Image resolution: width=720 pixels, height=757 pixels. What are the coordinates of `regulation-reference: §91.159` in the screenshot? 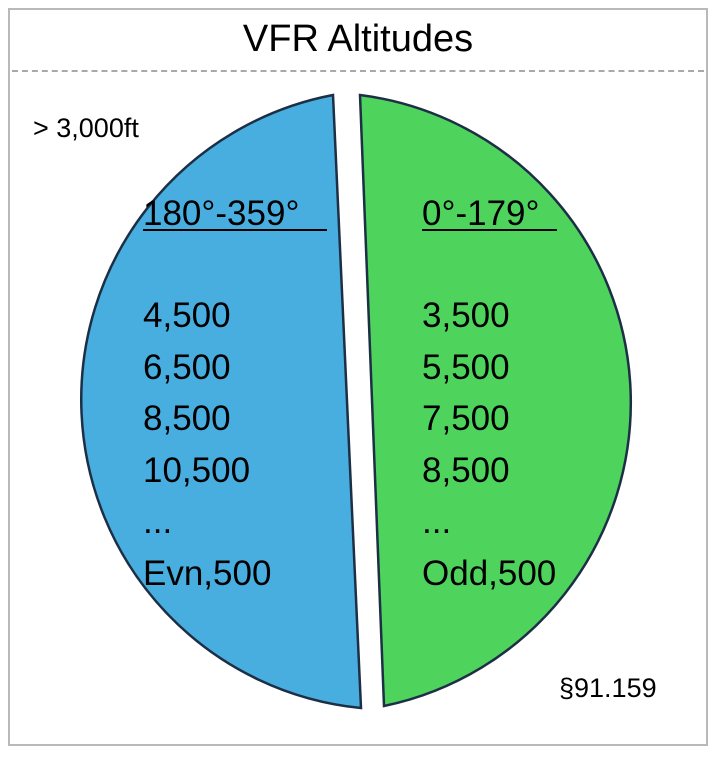 It's located at (608, 688).